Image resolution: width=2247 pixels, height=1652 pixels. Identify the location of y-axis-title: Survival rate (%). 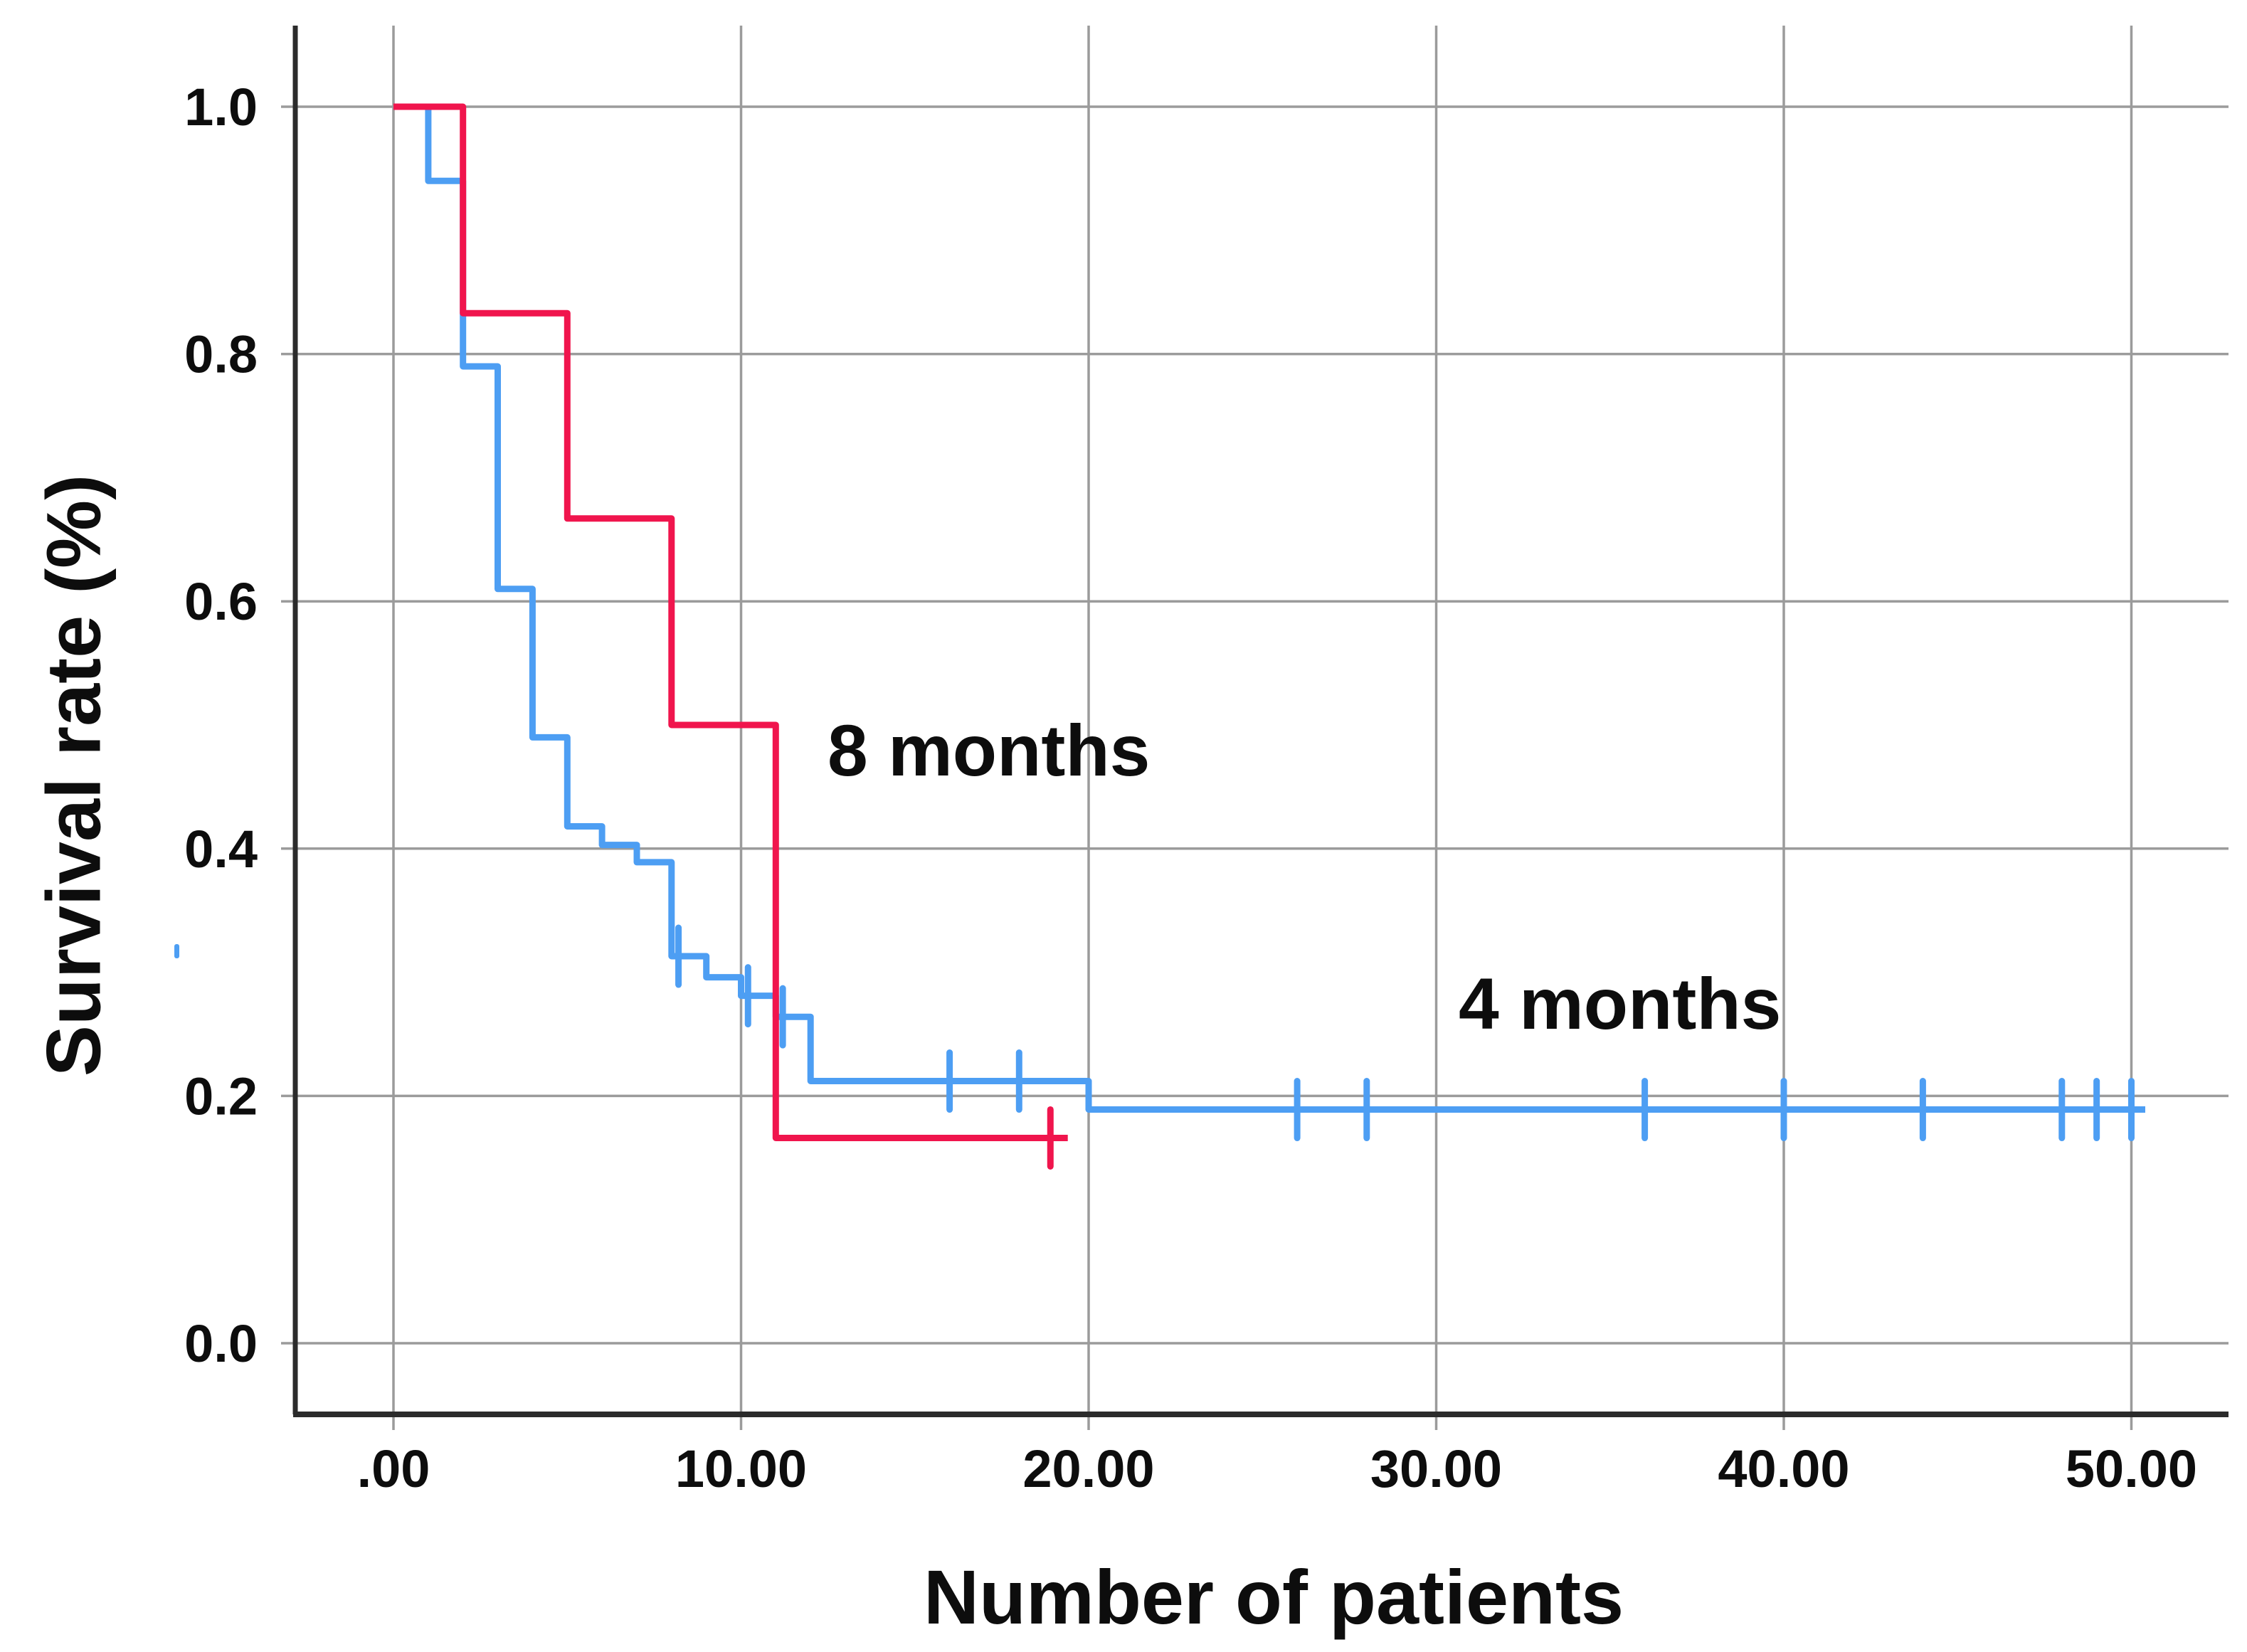
(73, 775).